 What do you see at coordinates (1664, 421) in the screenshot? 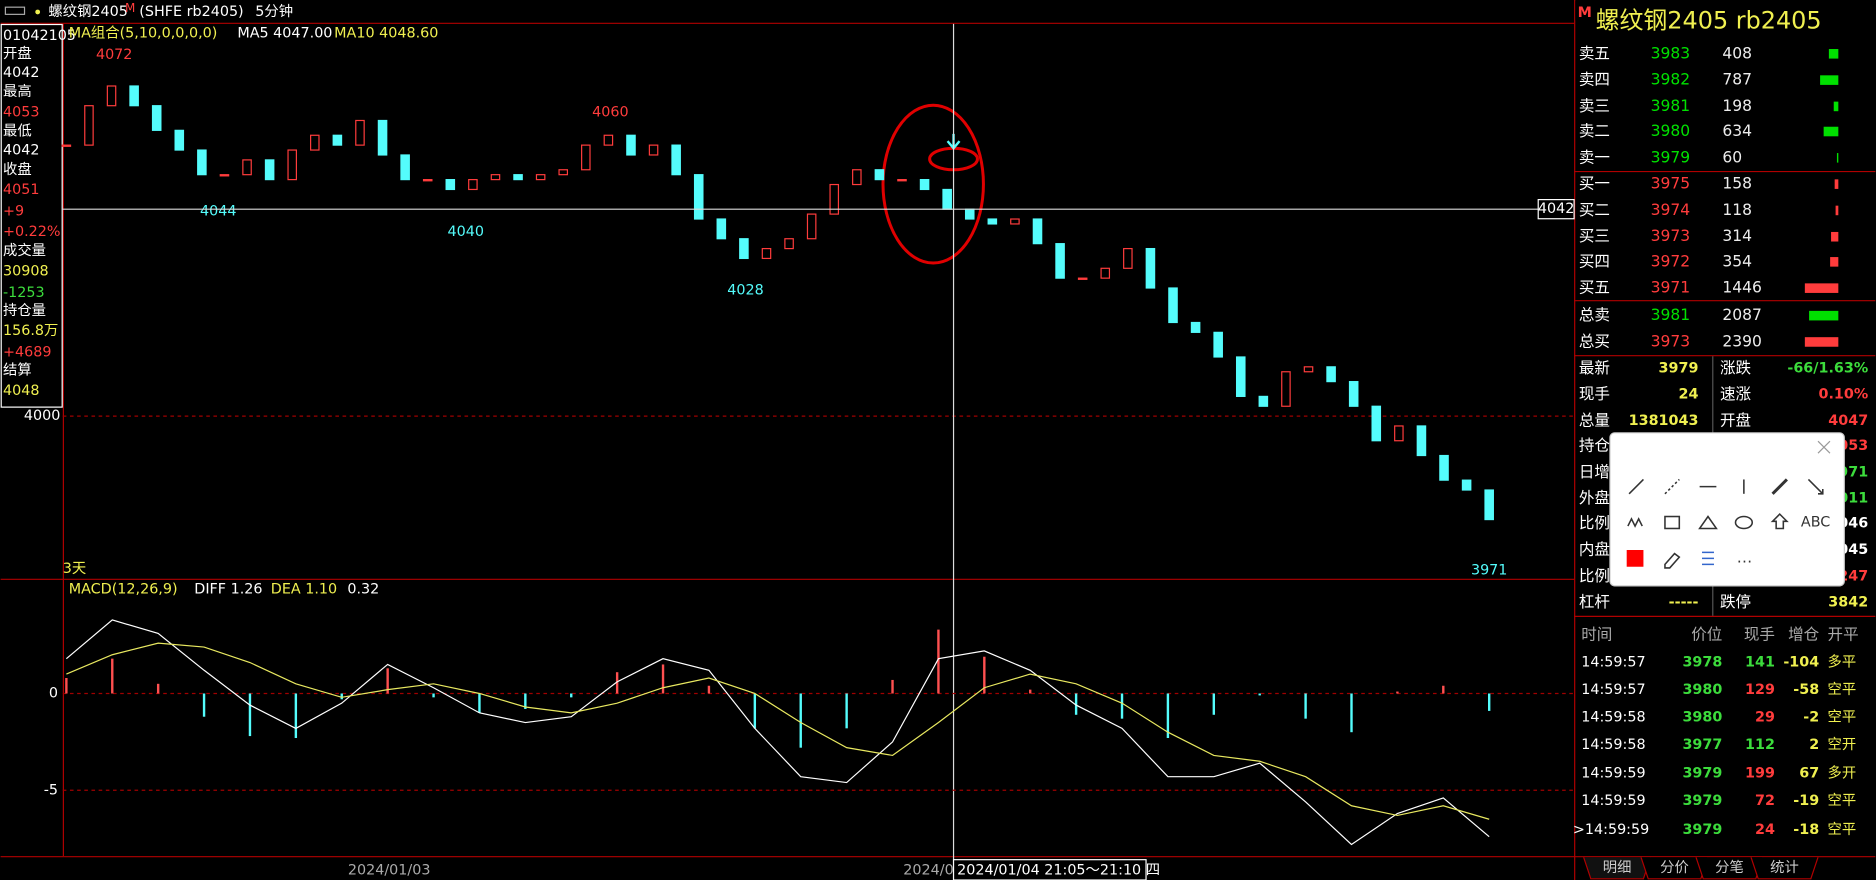
I see `stat-value: 1381043` at bounding box center [1664, 421].